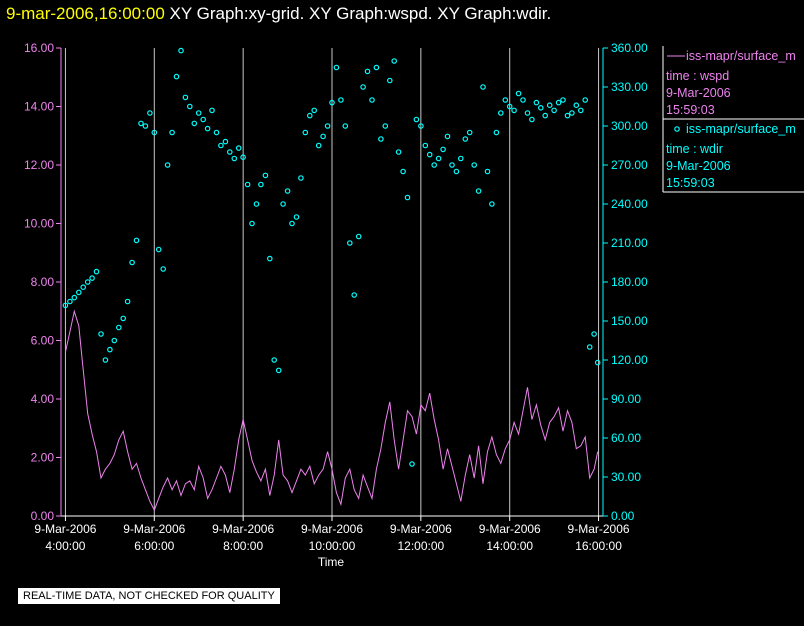 The height and width of the screenshot is (626, 804). Describe the element at coordinates (629, 243) in the screenshot. I see `right-tick-label: 210.00` at that location.